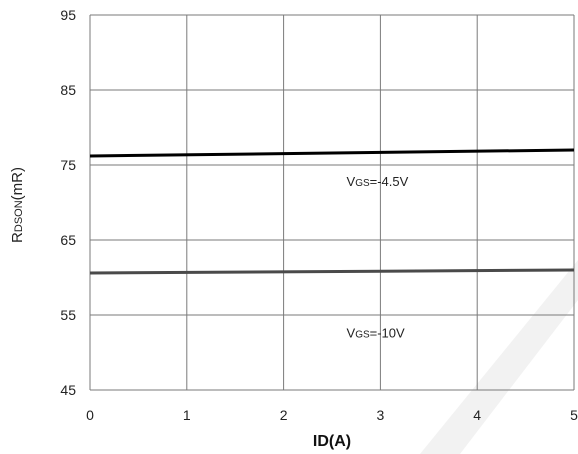 The height and width of the screenshot is (454, 578). I want to click on y-tick-label: 65, so click(68, 240).